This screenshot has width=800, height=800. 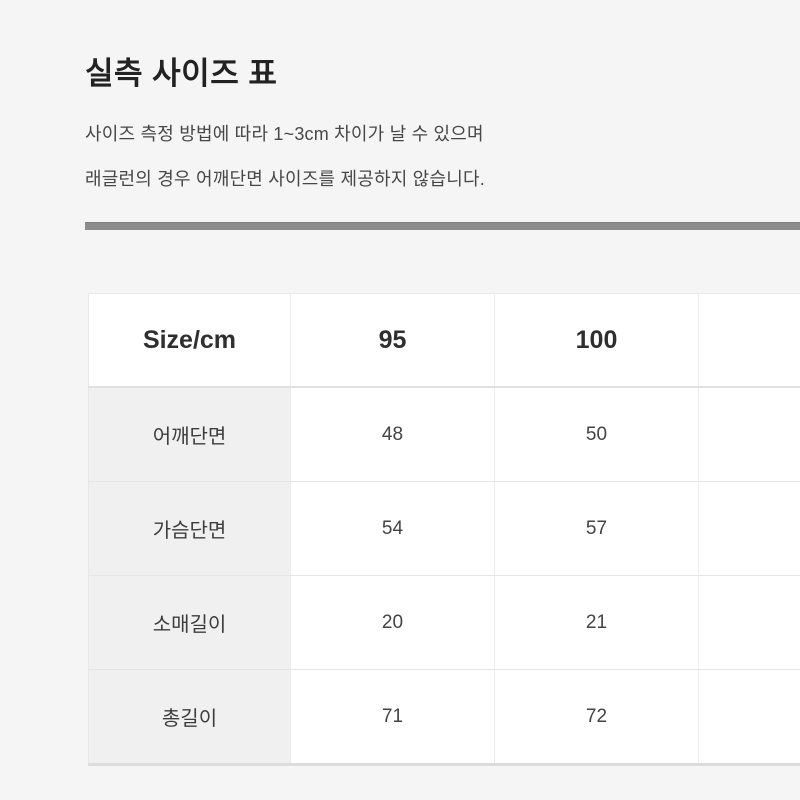 What do you see at coordinates (284, 134) in the screenshot?
I see `size-note-line-1: 사이즈 측정 방법에 따라 1~3cm 차이가 날 수 있으며` at bounding box center [284, 134].